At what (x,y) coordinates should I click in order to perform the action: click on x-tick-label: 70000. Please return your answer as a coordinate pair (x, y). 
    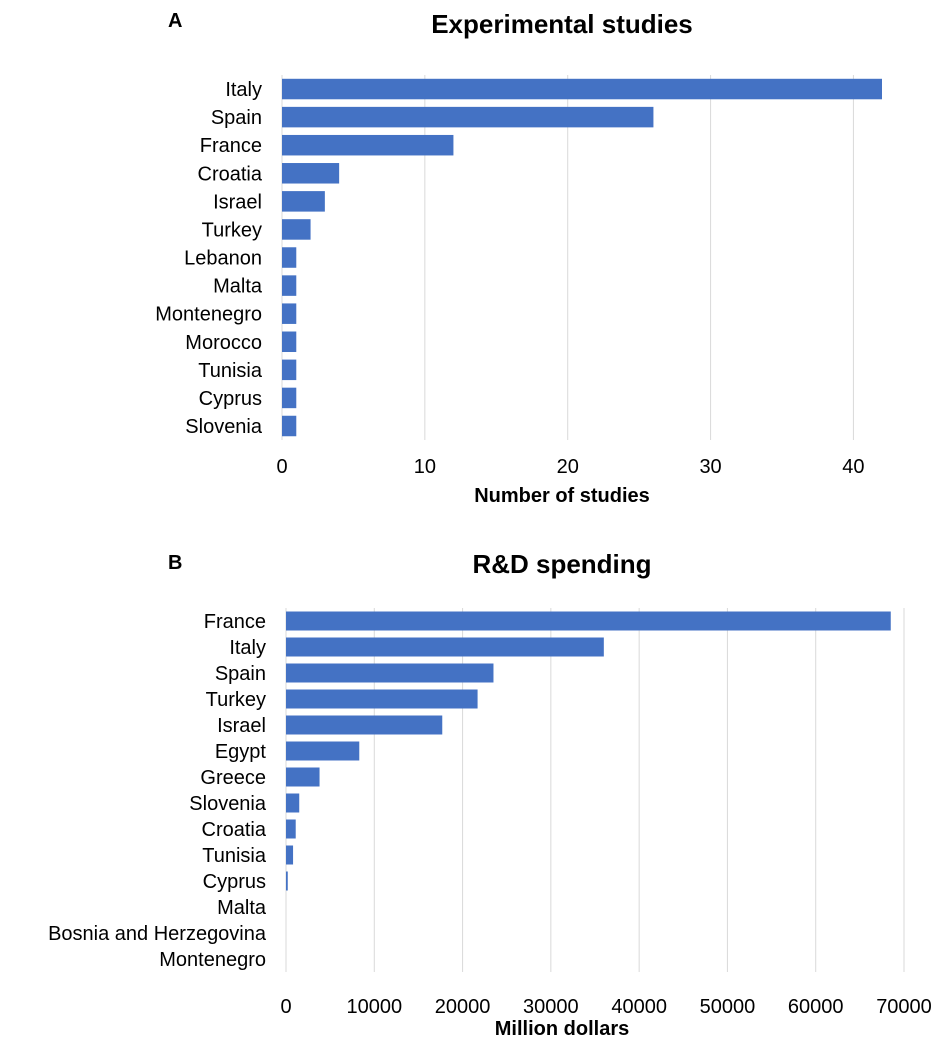
    Looking at the image, I should click on (904, 1007).